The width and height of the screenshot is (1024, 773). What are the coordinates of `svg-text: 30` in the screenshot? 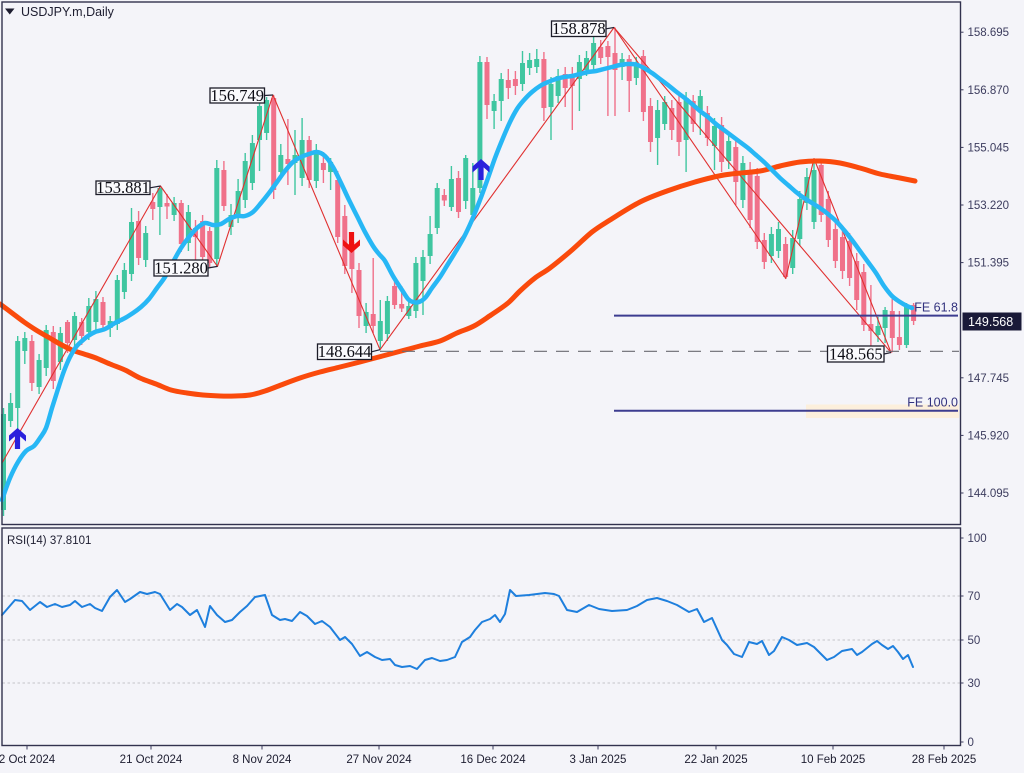 It's located at (974, 684).